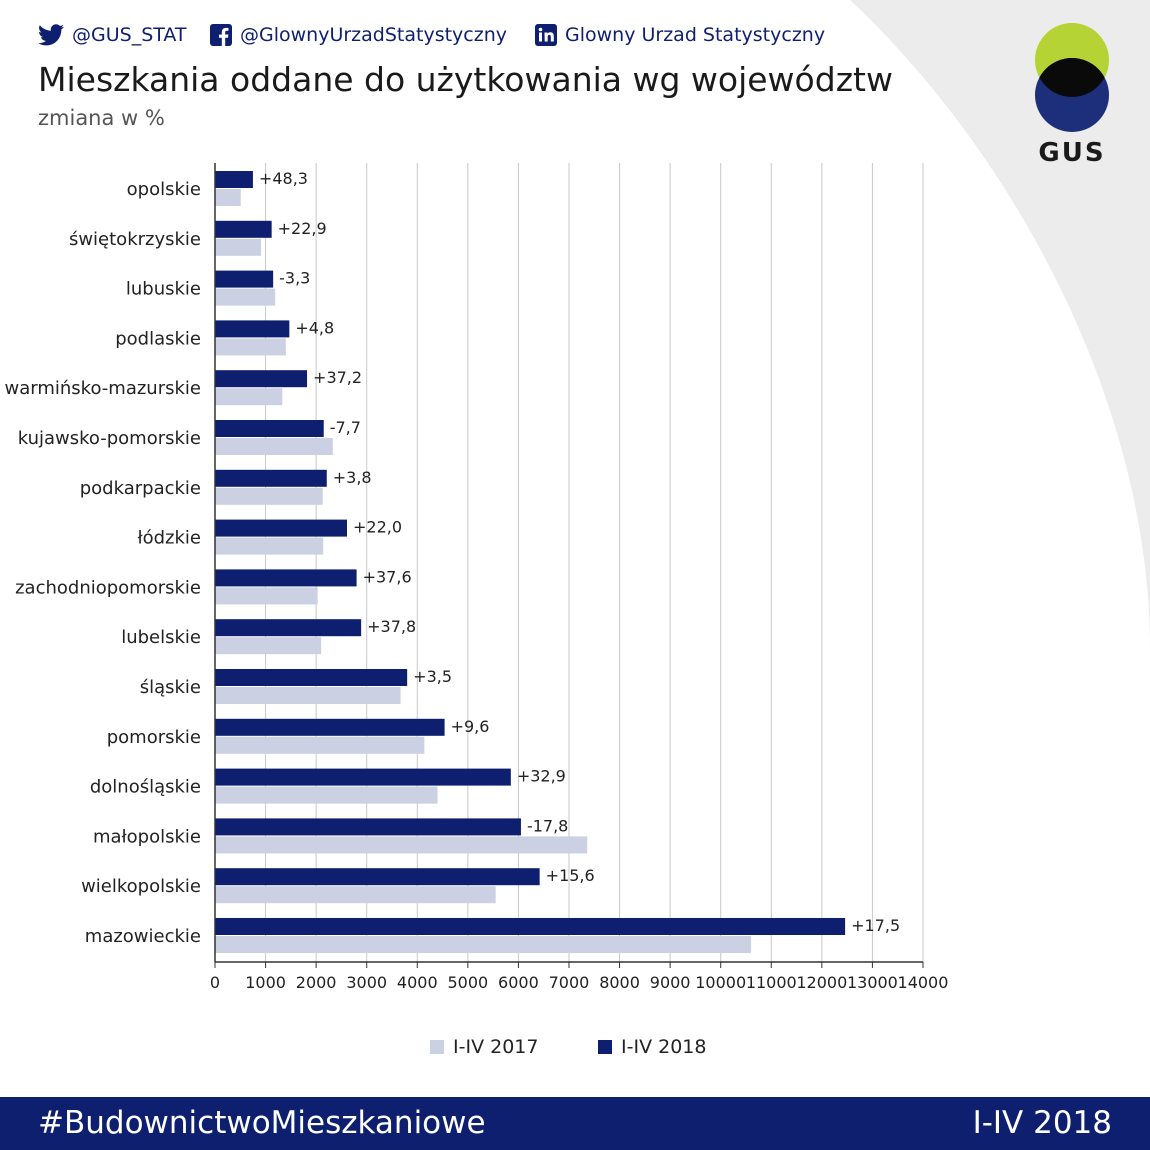 Image resolution: width=1150 pixels, height=1150 pixels. What do you see at coordinates (262, 1123) in the screenshot?
I see `footer-hashtag: #BudownictwoMieszkaniowe` at bounding box center [262, 1123].